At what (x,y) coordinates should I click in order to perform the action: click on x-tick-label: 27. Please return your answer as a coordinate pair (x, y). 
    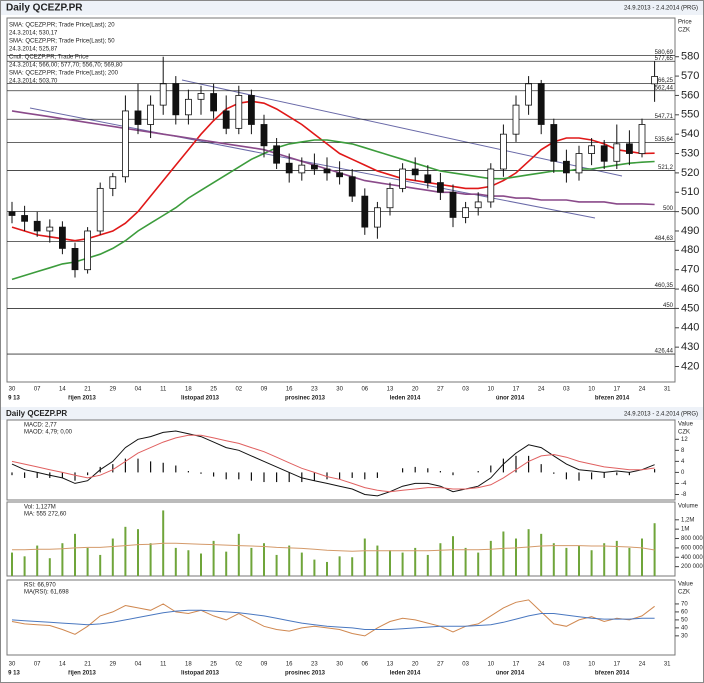
    Looking at the image, I should click on (440, 390).